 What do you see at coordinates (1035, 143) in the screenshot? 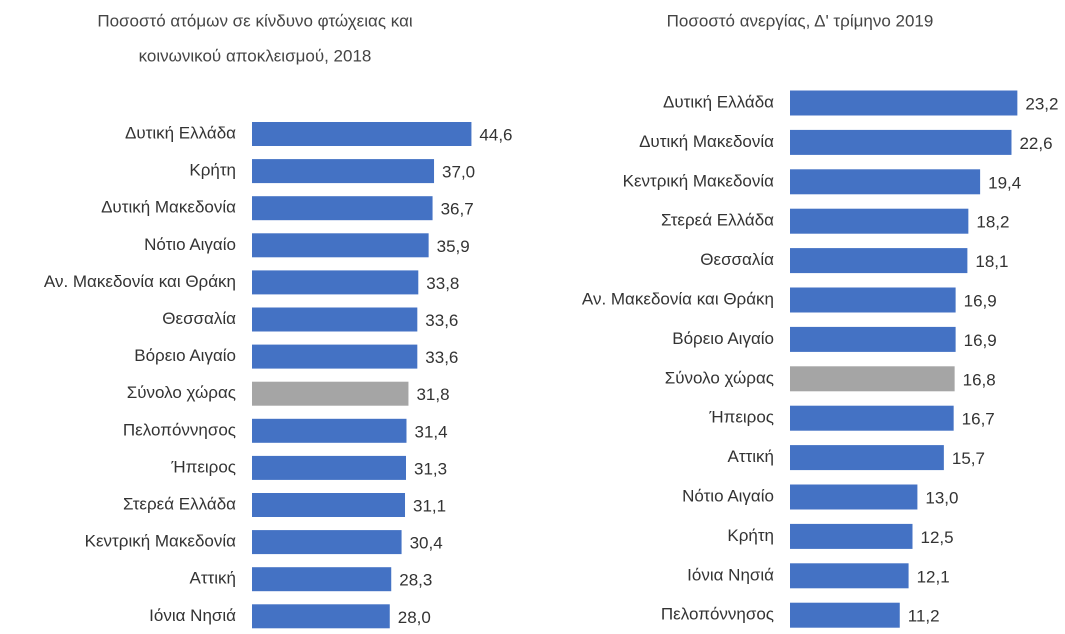
I see `value-label: 22,6` at bounding box center [1035, 143].